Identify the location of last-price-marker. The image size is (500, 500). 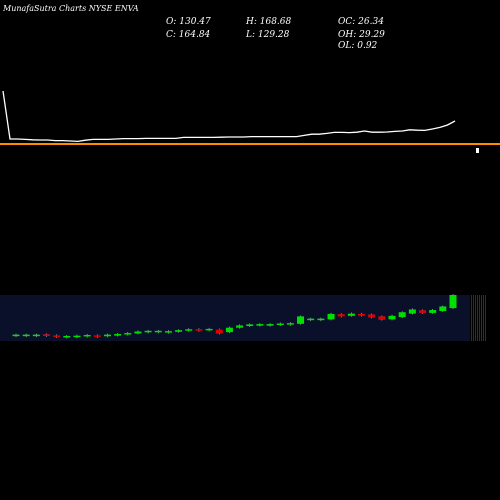
(477, 150).